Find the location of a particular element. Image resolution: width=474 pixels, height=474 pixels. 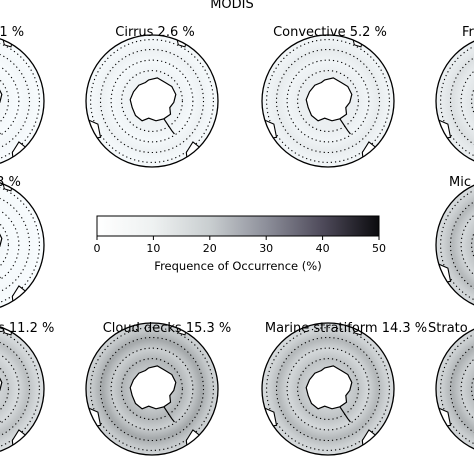

map-panel: Fr is located at coordinates (454, 96).